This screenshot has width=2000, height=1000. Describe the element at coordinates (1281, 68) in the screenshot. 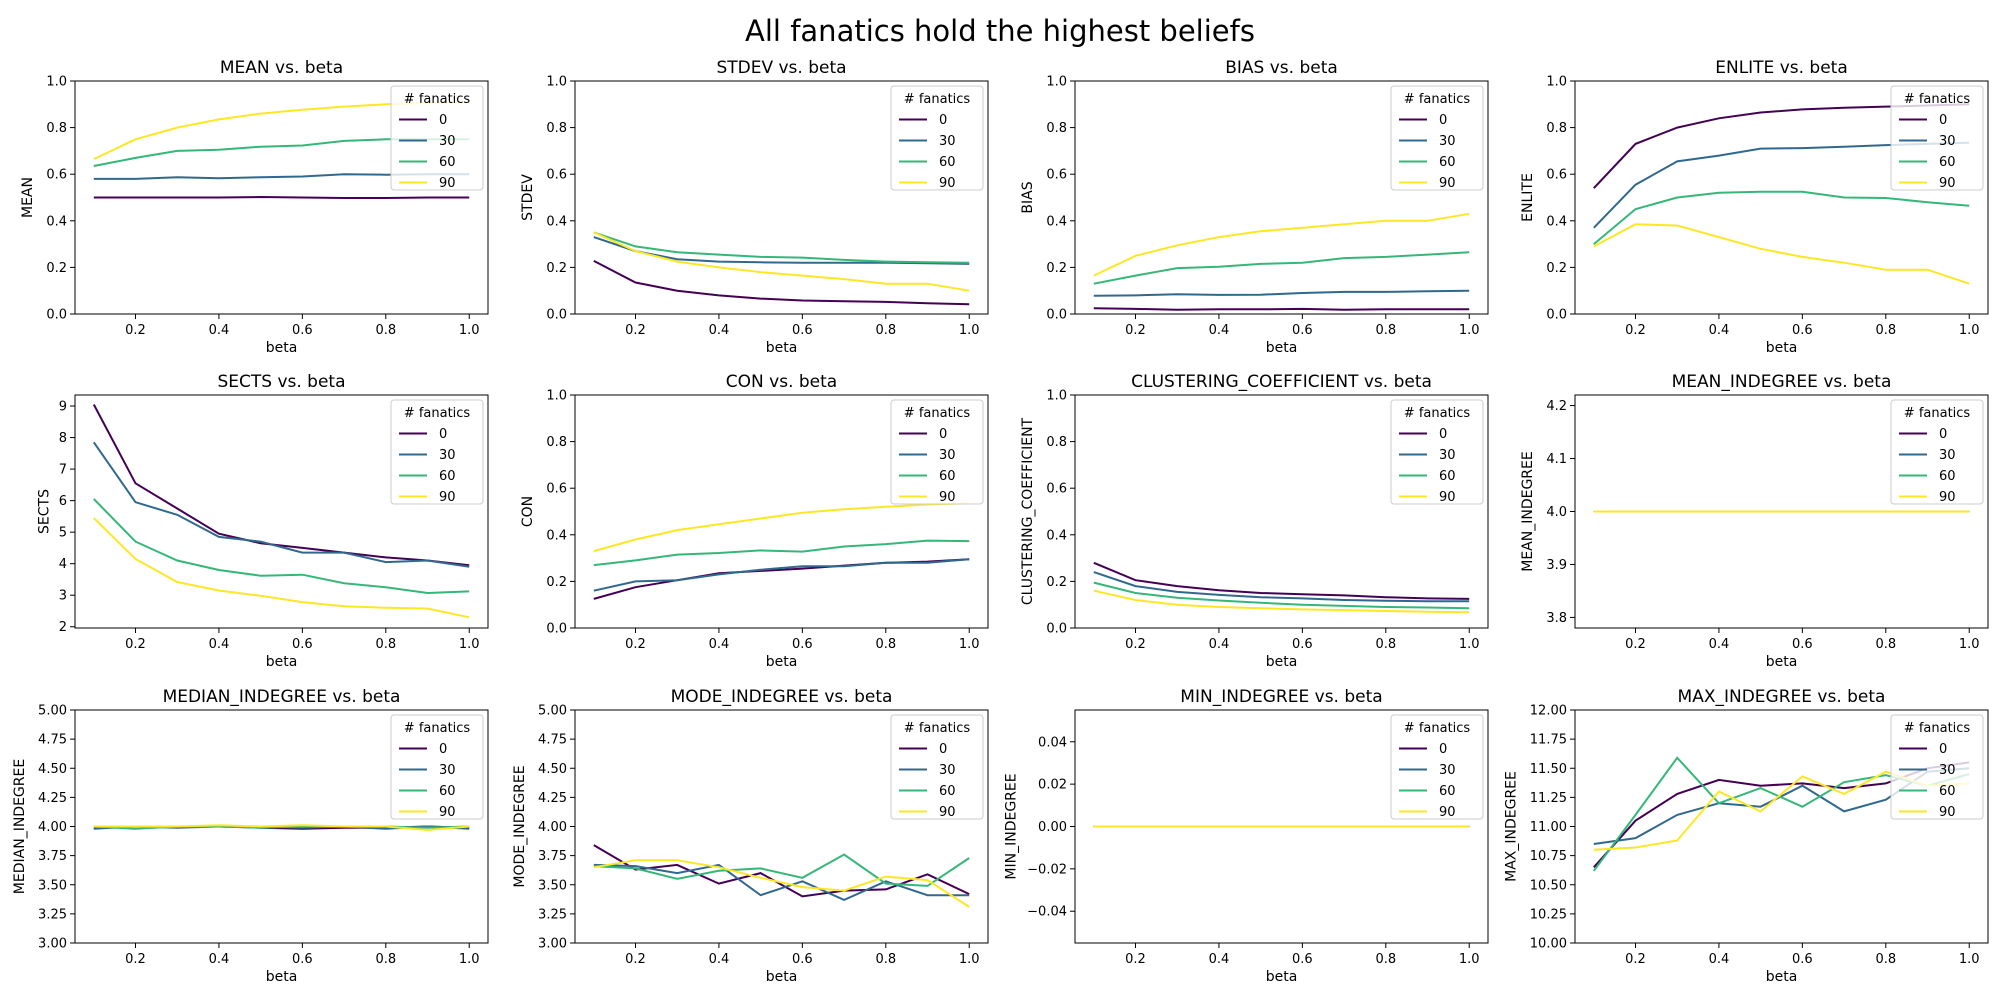

I see `subplot-title: BIAS vs. beta` at that location.